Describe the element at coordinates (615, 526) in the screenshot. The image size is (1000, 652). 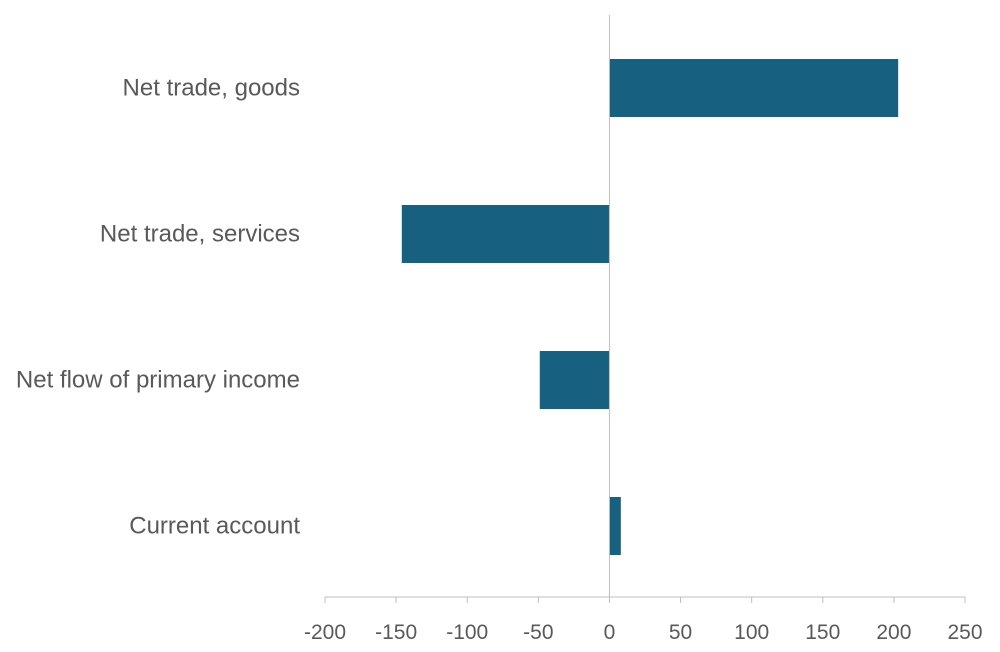
I see `bar-current-account` at that location.